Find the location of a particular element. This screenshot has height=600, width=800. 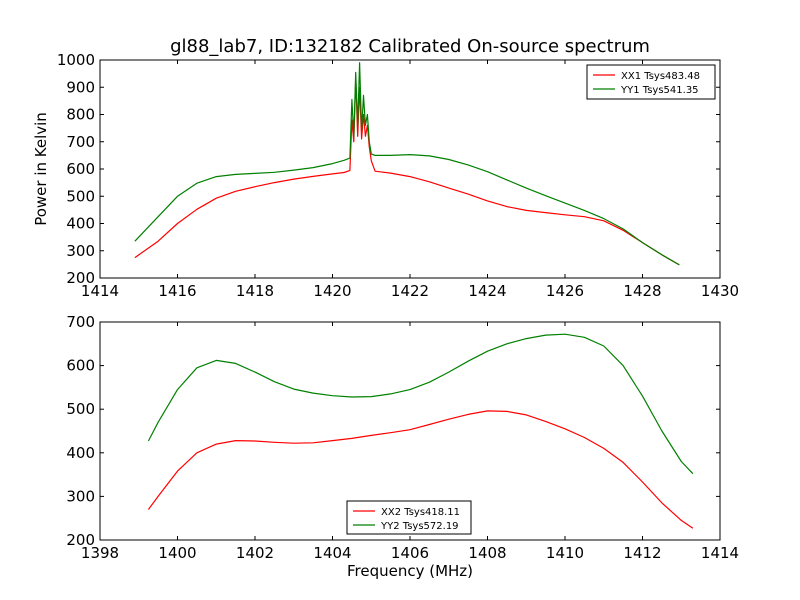

x-tick-label: 1412 is located at coordinates (642, 553).